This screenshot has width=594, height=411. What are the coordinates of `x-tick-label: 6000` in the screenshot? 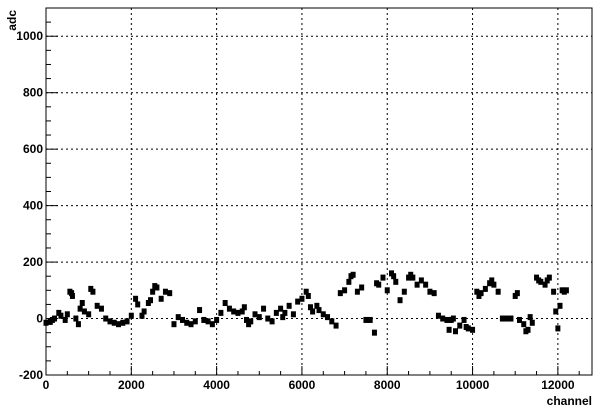 It's located at (302, 385).